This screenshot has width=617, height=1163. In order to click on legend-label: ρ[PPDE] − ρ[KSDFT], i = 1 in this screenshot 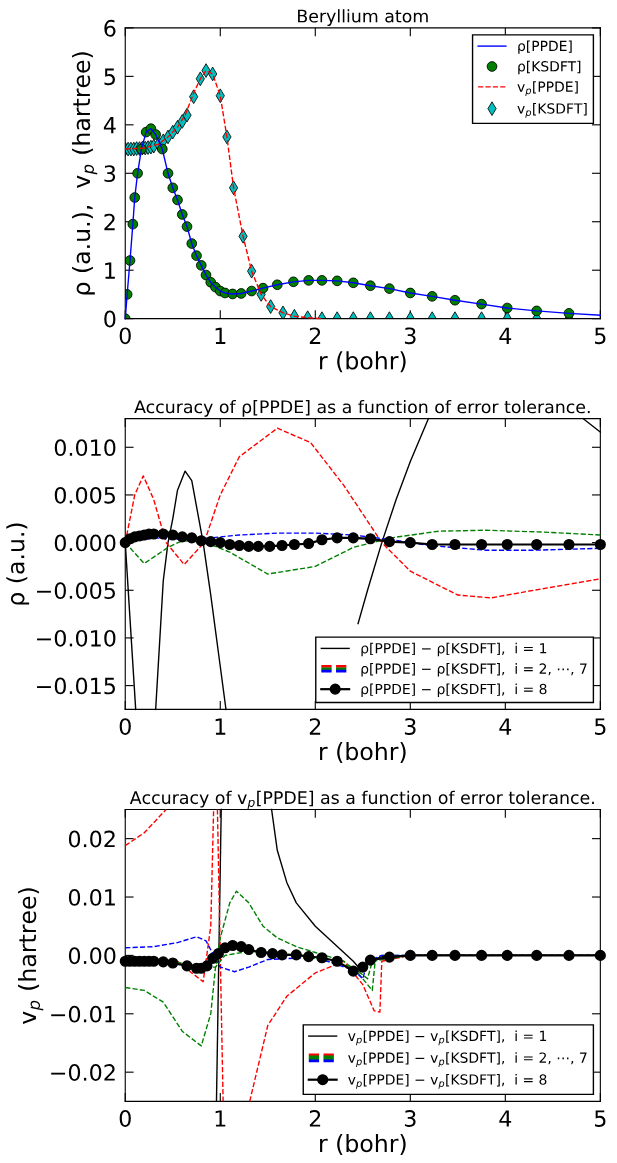, I will do `click(454, 649)`.